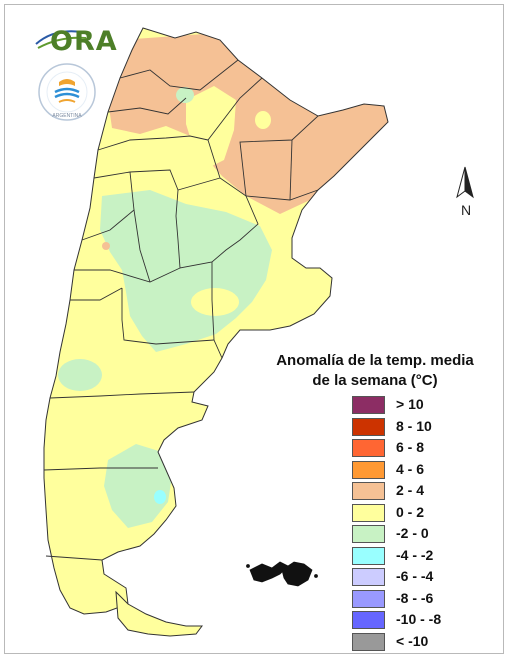 The height and width of the screenshot is (660, 510). Describe the element at coordinates (67, 116) in the screenshot. I see `seal-caption: ARGENTINA` at that location.